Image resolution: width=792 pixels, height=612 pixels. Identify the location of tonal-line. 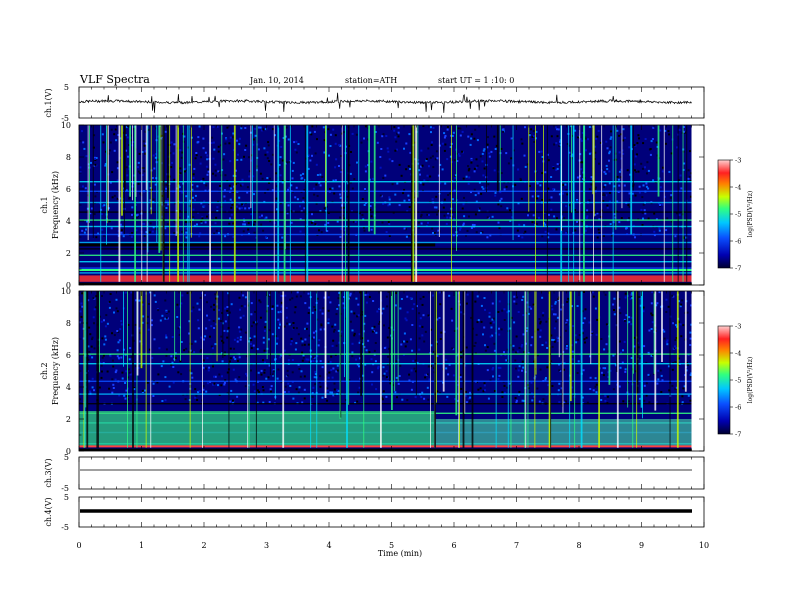
(385, 404).